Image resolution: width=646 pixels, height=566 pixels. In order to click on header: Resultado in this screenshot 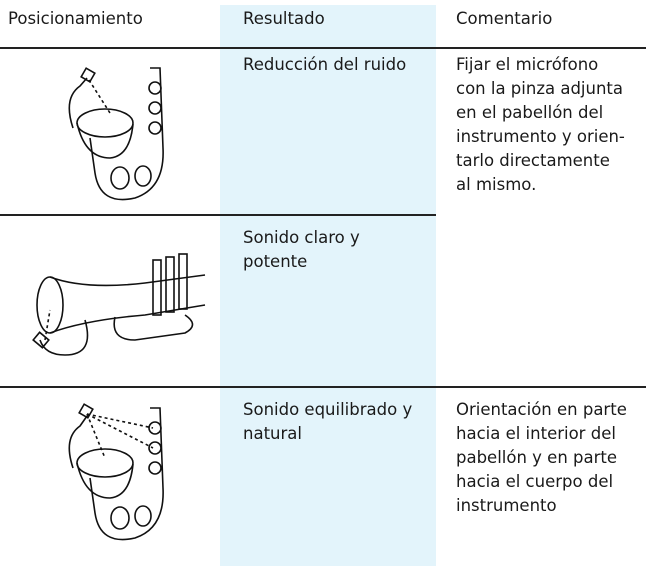, I will do `click(284, 18)`.